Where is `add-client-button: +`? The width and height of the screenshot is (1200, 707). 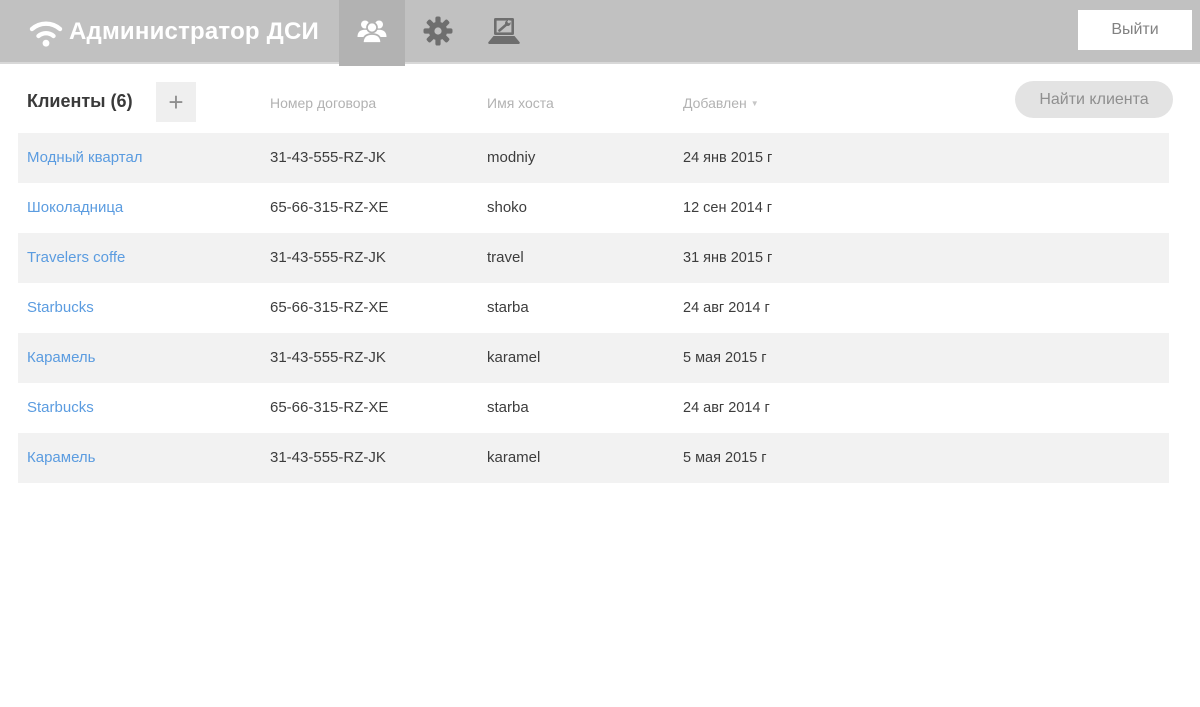 add-client-button: + is located at coordinates (176, 102).